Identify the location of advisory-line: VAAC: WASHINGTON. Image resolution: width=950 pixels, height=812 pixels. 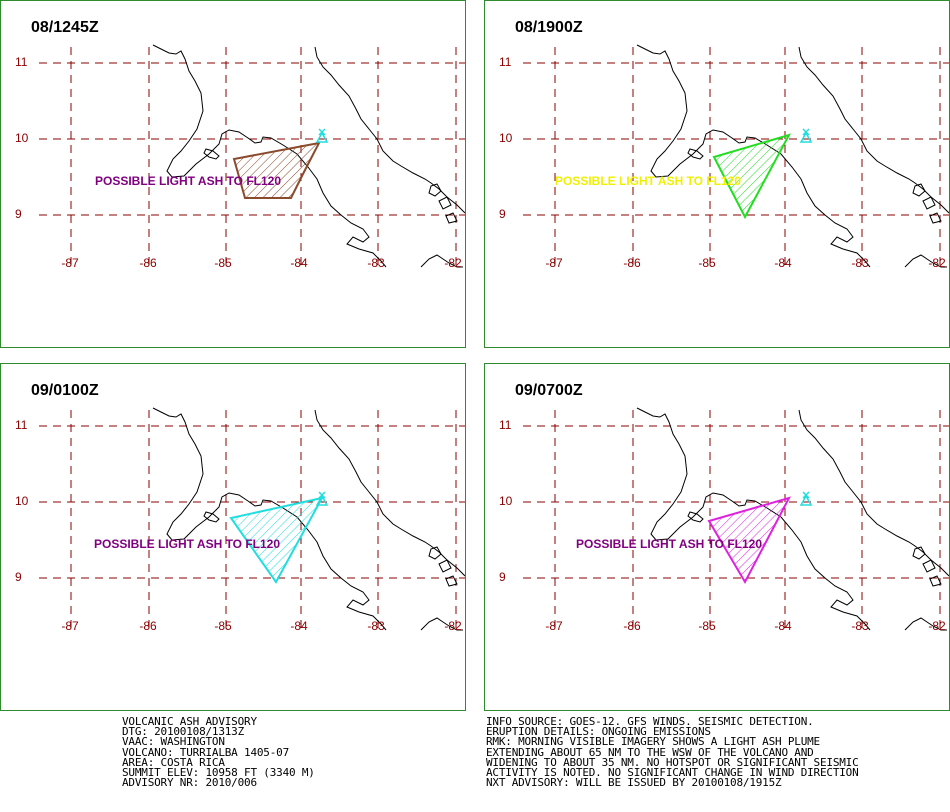
(173, 742).